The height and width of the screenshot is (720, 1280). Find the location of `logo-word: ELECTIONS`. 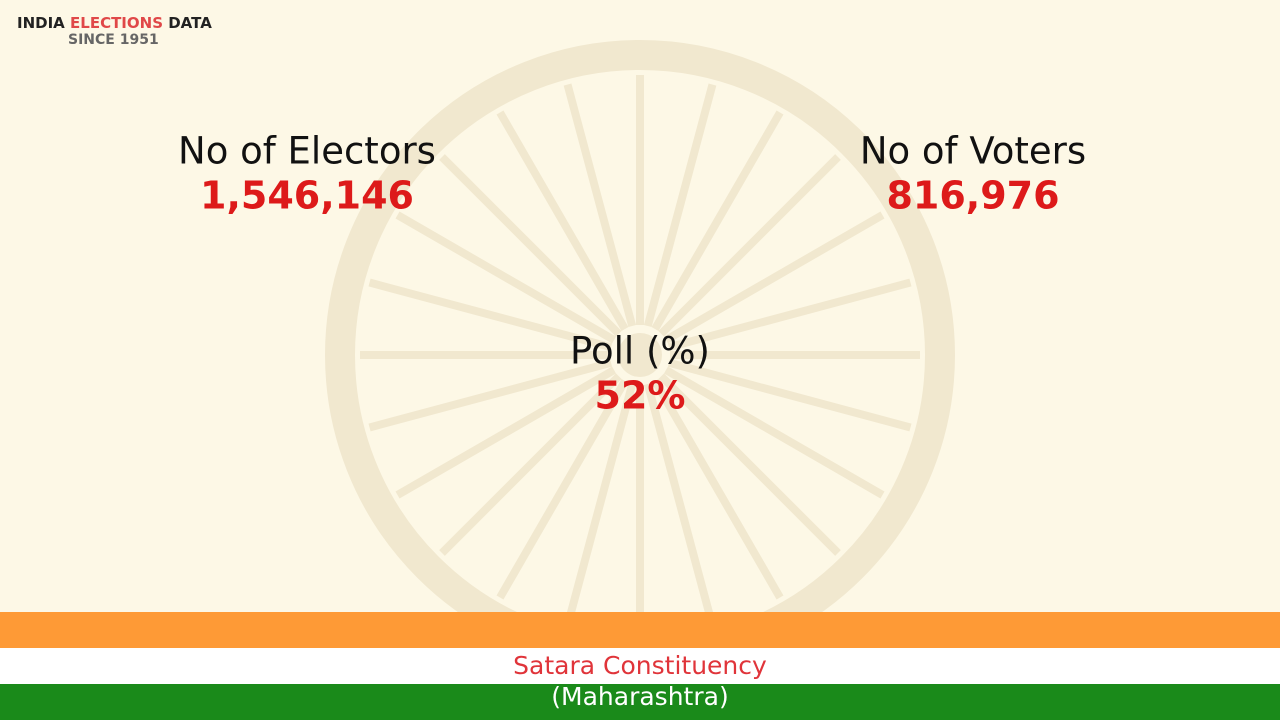

logo-word: ELECTIONS is located at coordinates (116, 23).